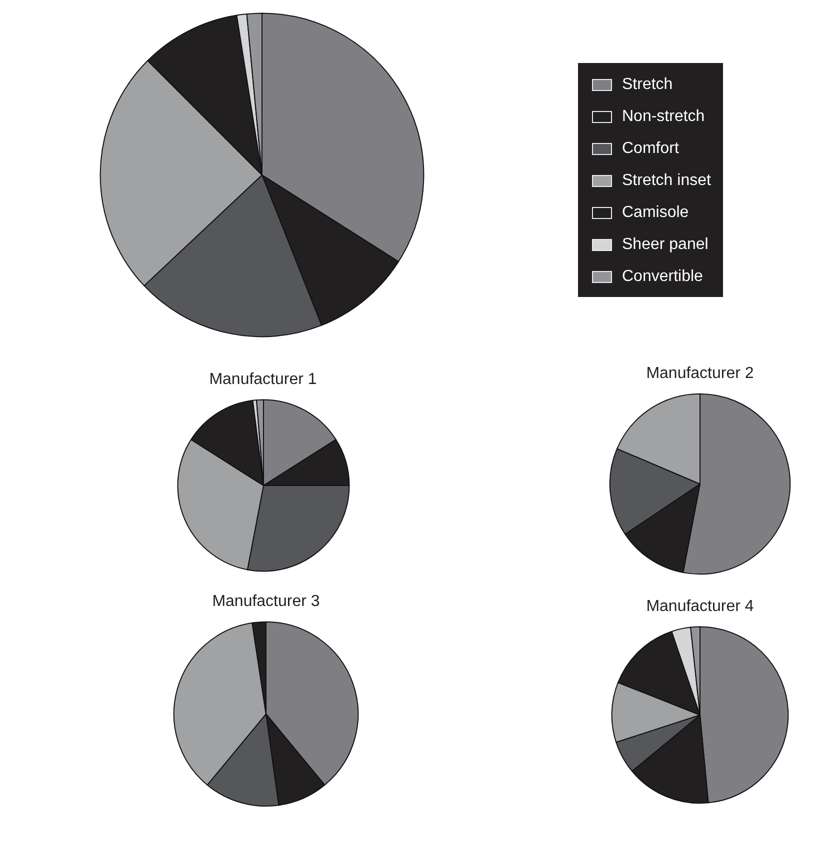 This screenshot has width=838, height=842. What do you see at coordinates (666, 181) in the screenshot?
I see `legend-label: Stretch inset` at bounding box center [666, 181].